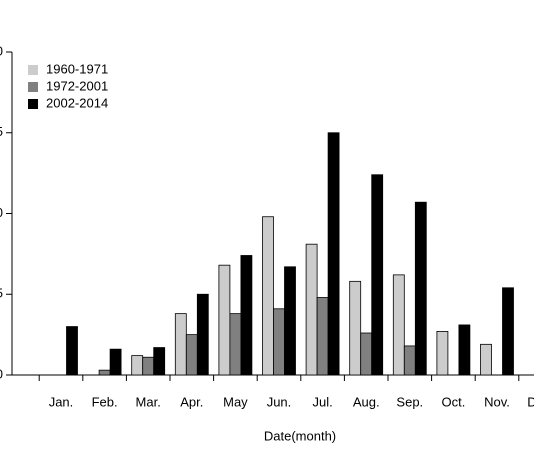  Describe the element at coordinates (366, 401) in the screenshot. I see `x-tick-label: Aug.` at that location.